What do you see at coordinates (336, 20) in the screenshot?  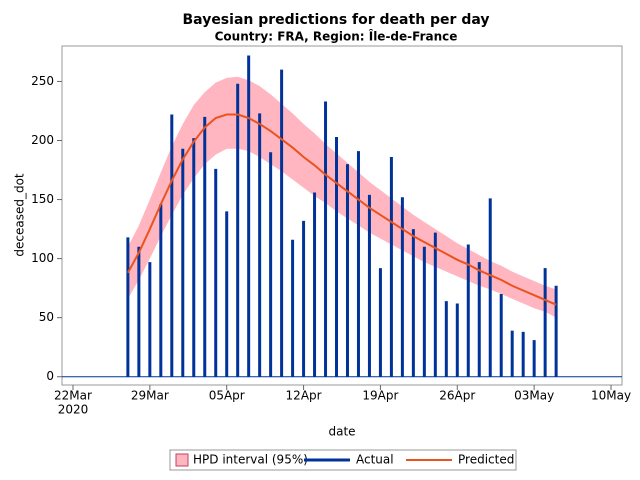 I see `chart-title: Bayesian predictions for death per day` at bounding box center [336, 20].